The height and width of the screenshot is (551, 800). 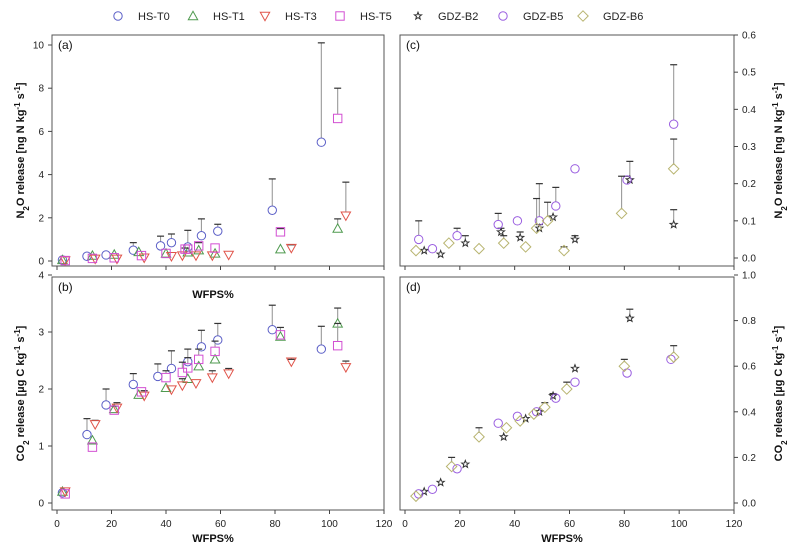 What do you see at coordinates (545, 197) in the screenshot?
I see `series-gdz-b6` at bounding box center [545, 197].